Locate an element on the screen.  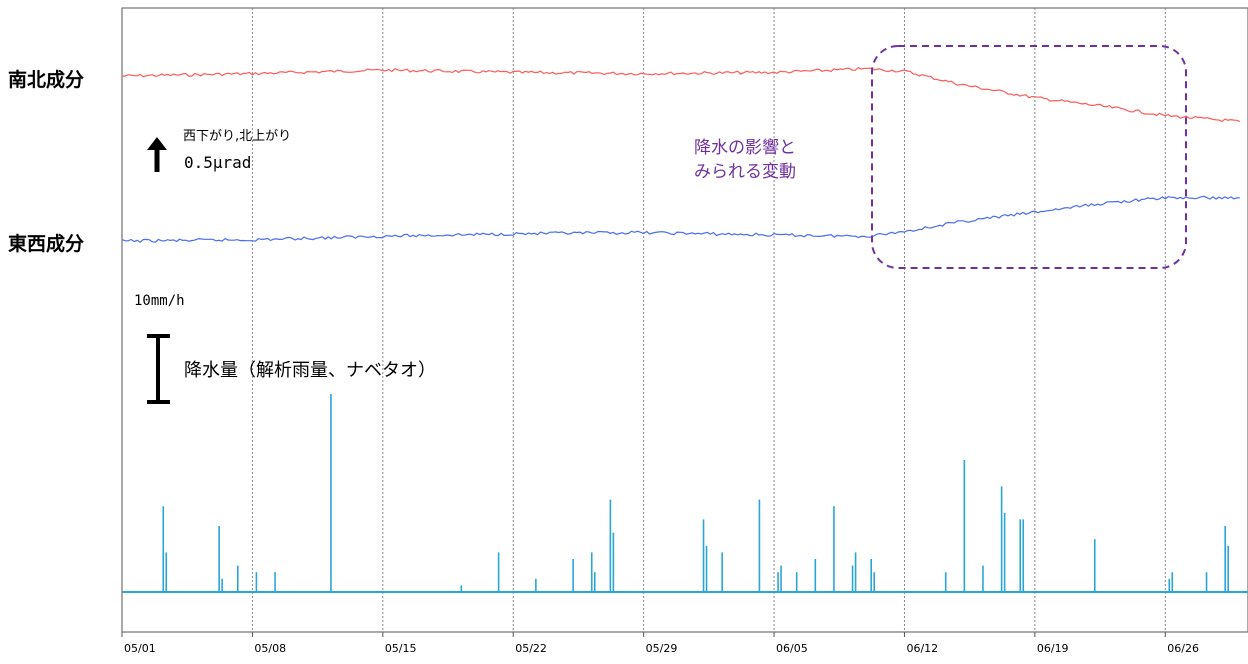
x-tick-label: 05/08 is located at coordinates (270, 648).